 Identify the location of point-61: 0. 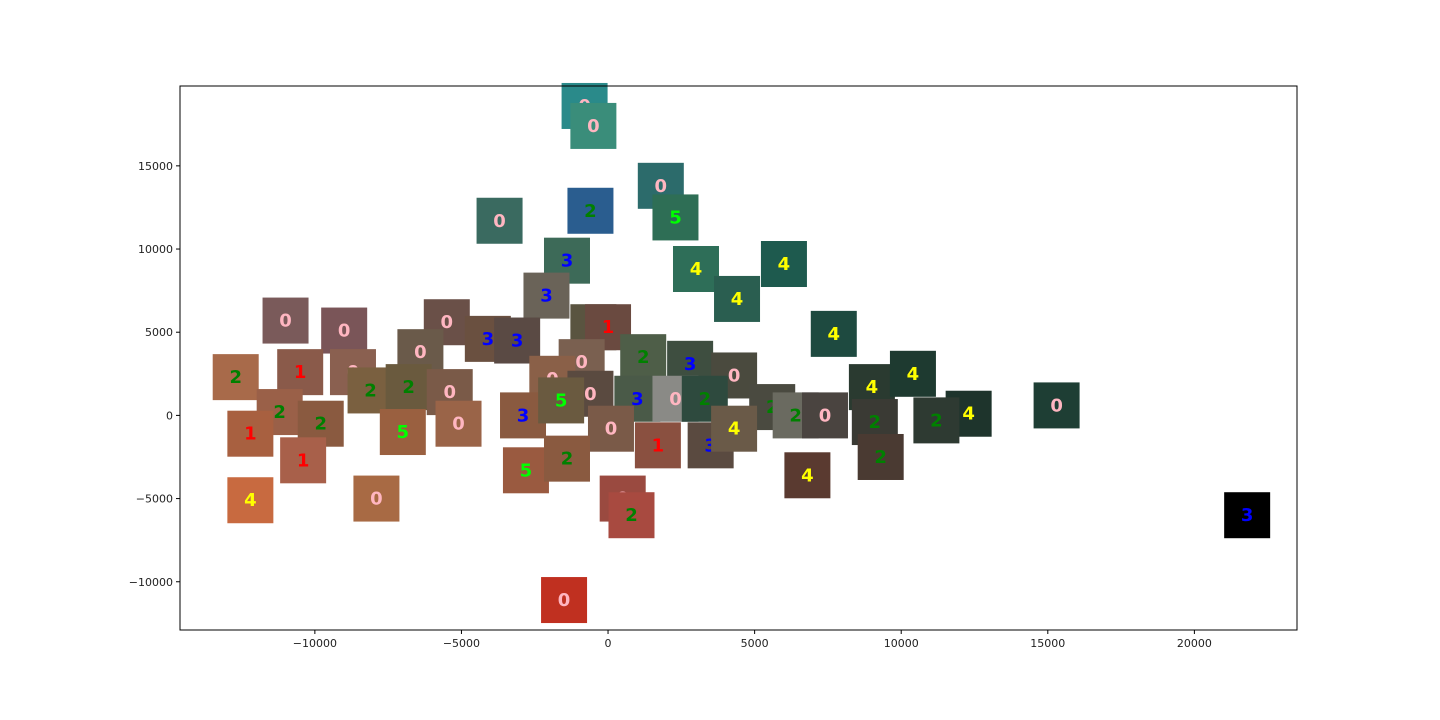
(376, 498).